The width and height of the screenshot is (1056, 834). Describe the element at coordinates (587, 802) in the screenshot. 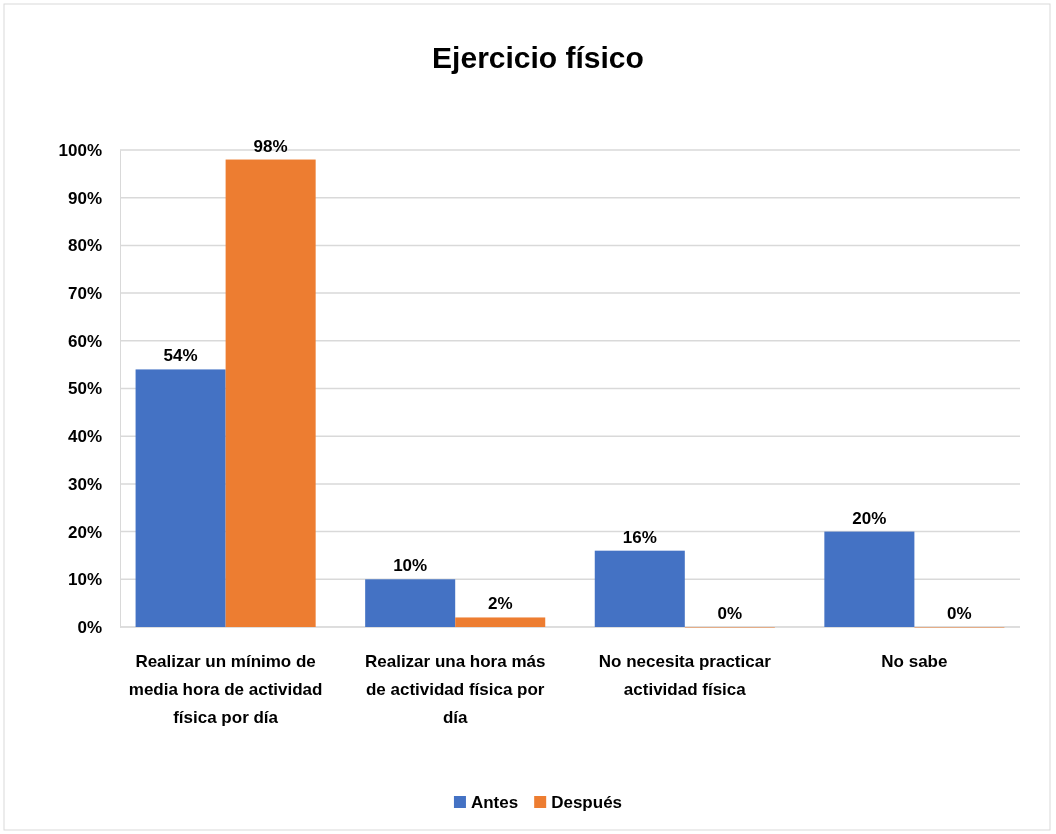

I see `legend-label: Después` at that location.